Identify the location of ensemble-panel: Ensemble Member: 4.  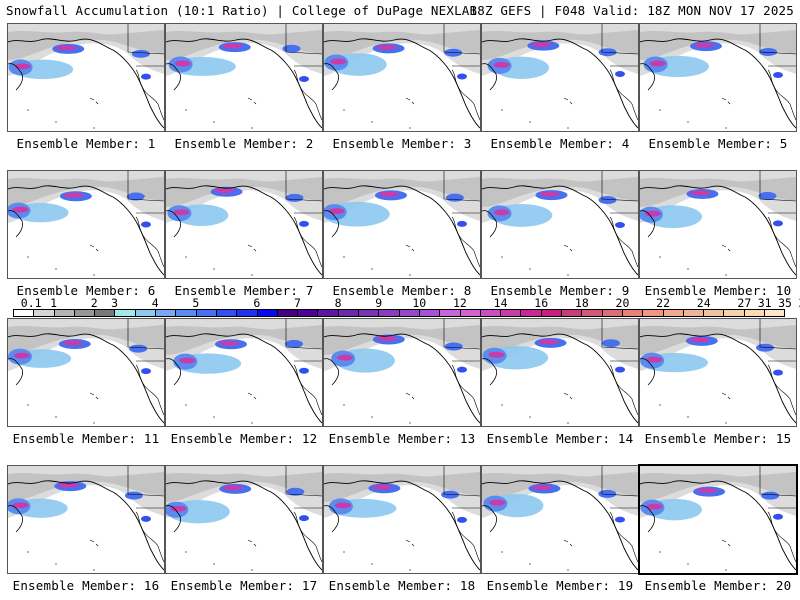
(560, 87).